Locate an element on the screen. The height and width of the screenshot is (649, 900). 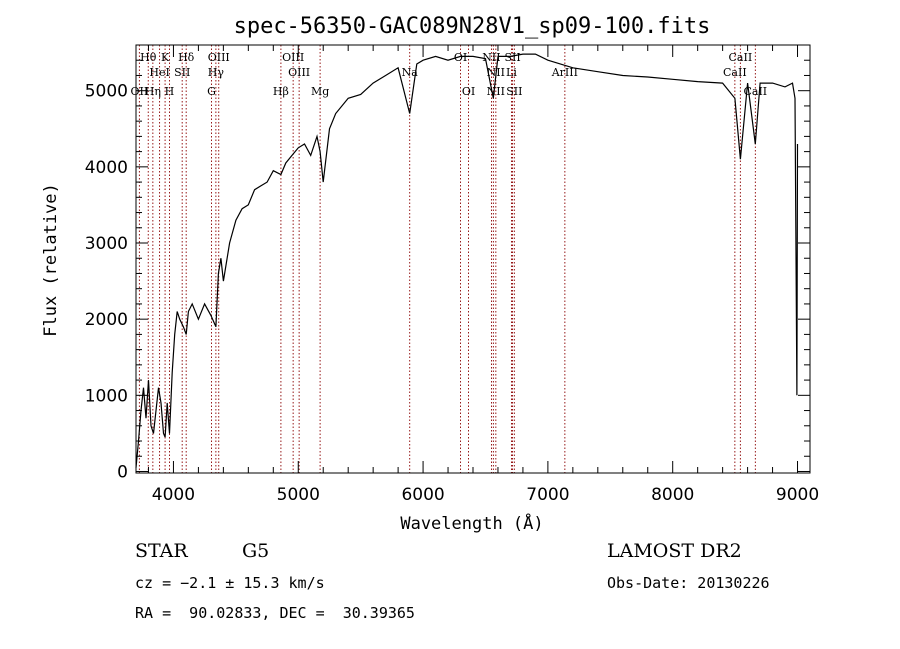
x-tick-label: 7000 is located at coordinates (547, 495).